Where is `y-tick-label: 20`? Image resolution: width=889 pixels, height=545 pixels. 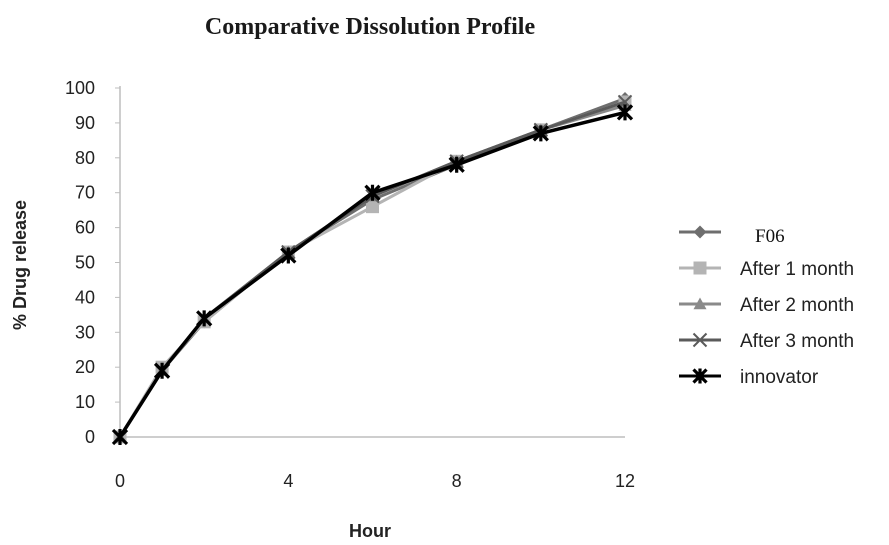 y-tick-label: 20 is located at coordinates (85, 367).